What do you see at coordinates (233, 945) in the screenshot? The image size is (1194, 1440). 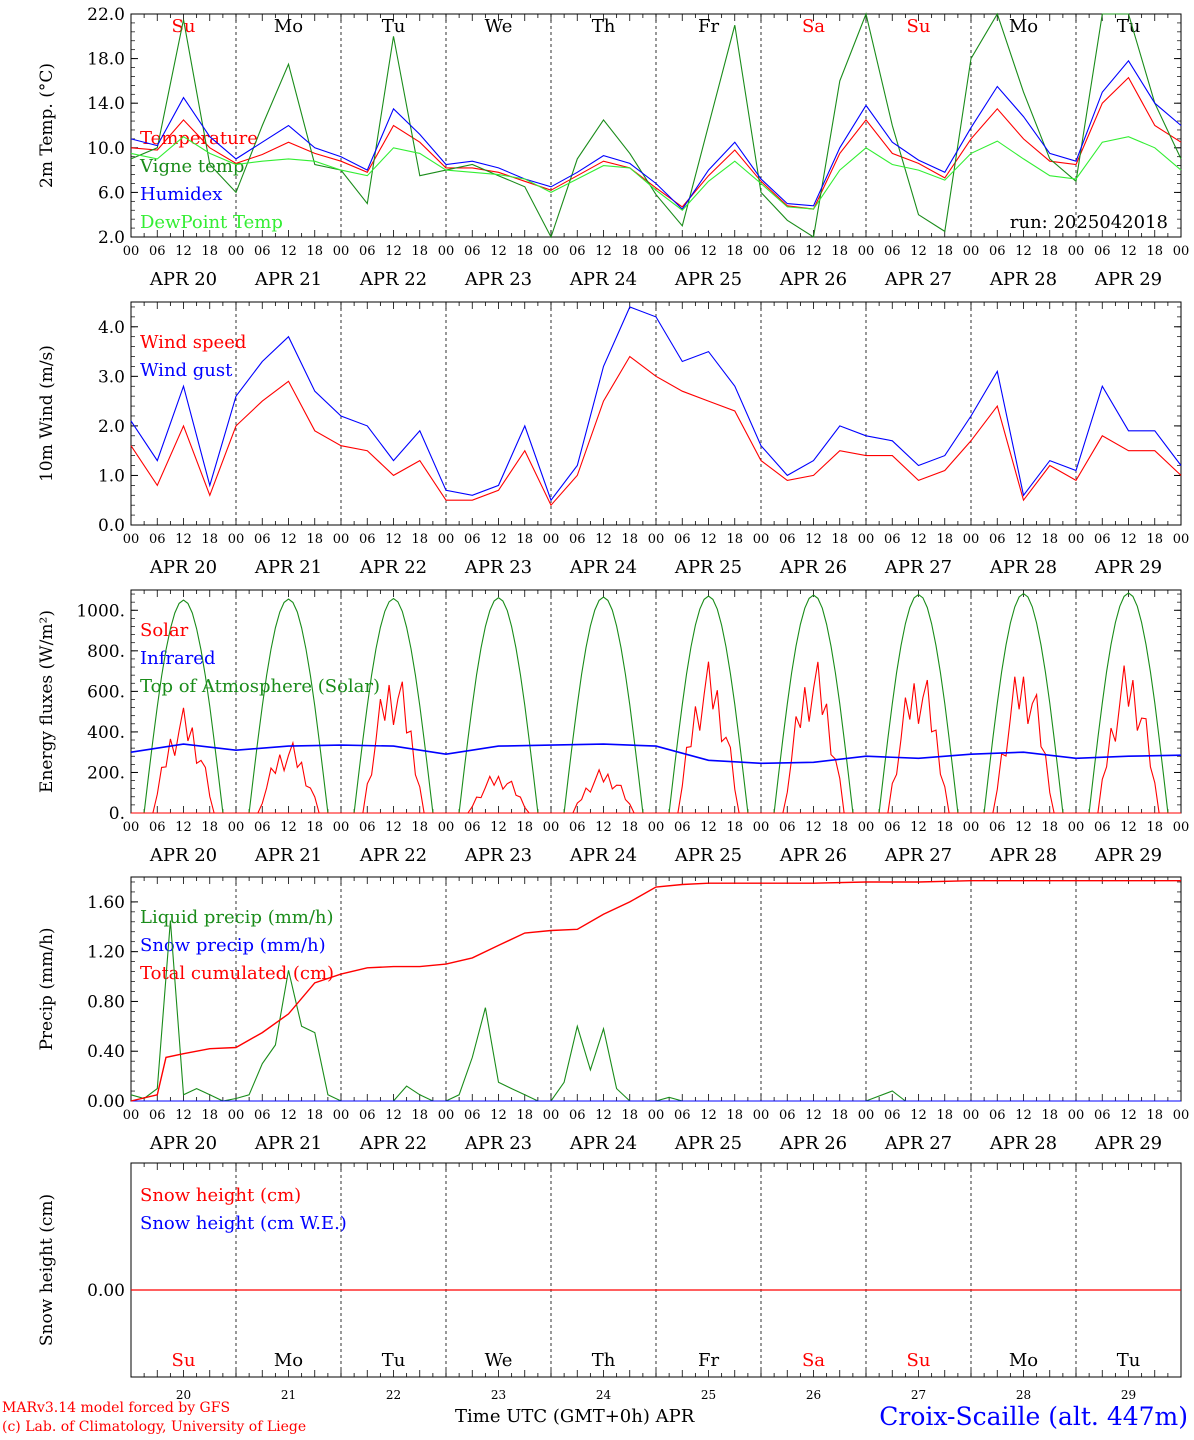 I see `legend-entry: Snow precip (mm/h)` at bounding box center [233, 945].